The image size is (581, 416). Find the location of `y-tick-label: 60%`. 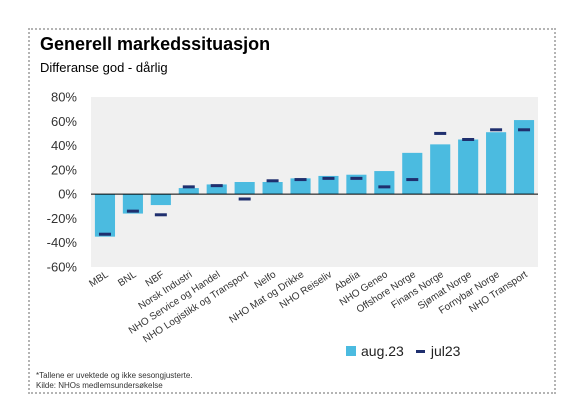

y-tick-label: 60% is located at coordinates (64, 121).